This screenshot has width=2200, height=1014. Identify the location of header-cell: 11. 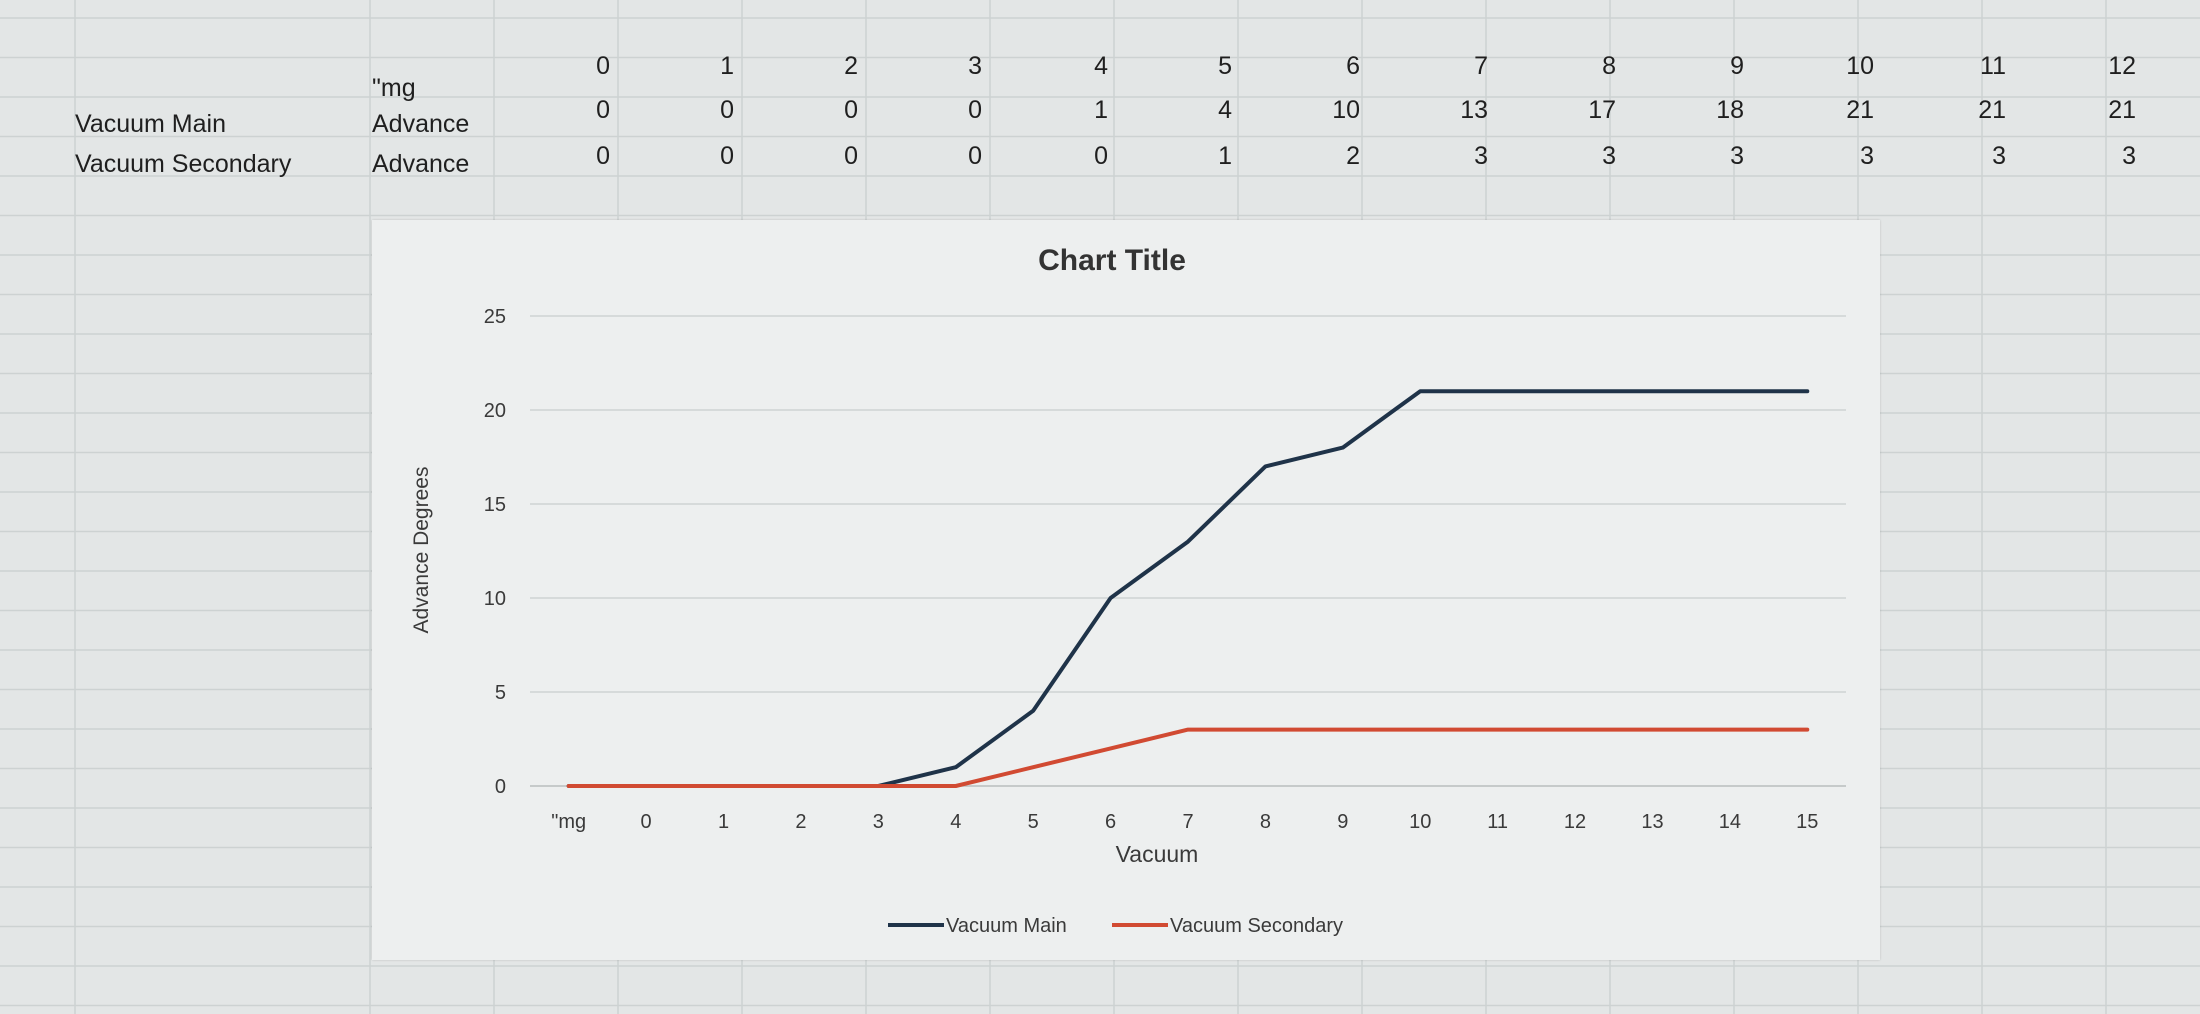
(1993, 66).